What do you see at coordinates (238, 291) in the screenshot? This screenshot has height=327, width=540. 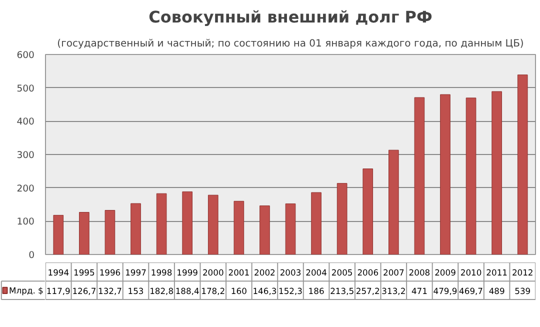 I see `data-label: 160` at bounding box center [238, 291].